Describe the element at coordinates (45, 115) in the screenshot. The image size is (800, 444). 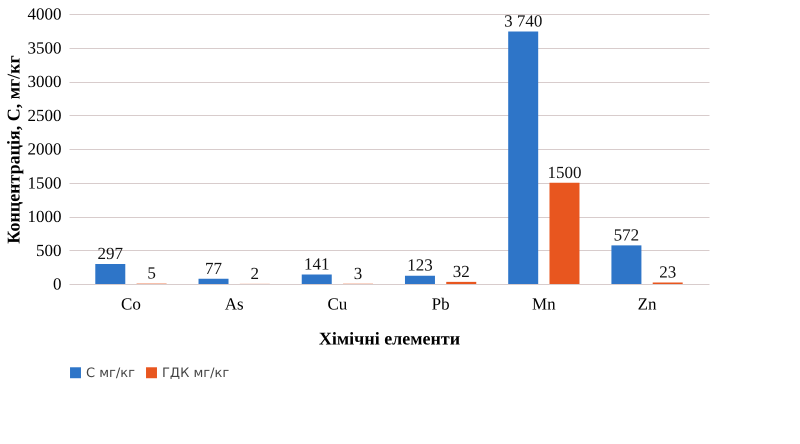
I see `y-tick-label: 2500` at that location.